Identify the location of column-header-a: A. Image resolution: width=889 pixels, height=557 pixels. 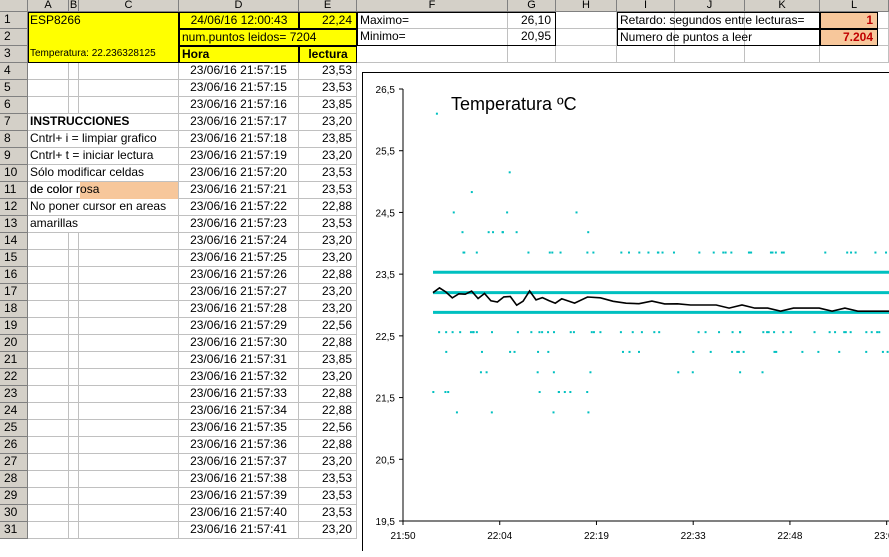
(48, 6).